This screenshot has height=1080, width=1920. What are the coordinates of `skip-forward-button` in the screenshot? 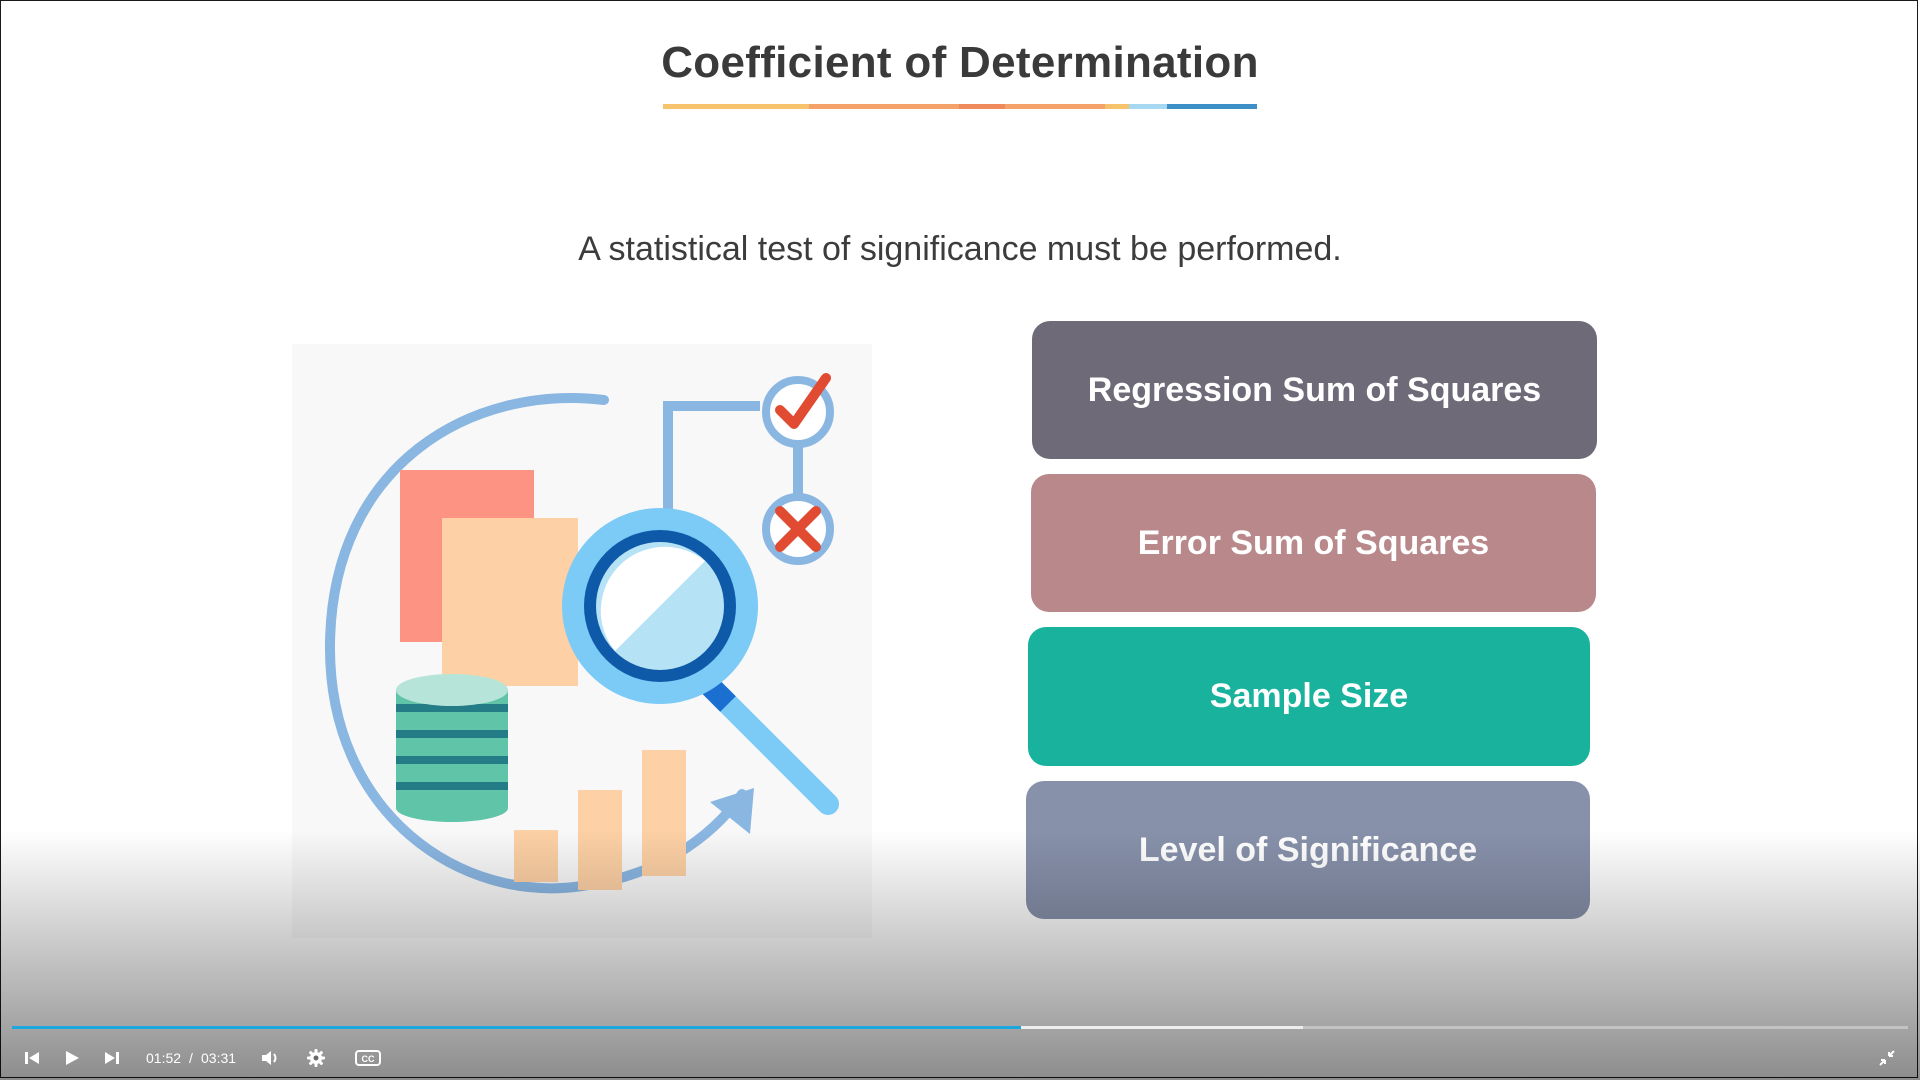 It's located at (112, 1058).